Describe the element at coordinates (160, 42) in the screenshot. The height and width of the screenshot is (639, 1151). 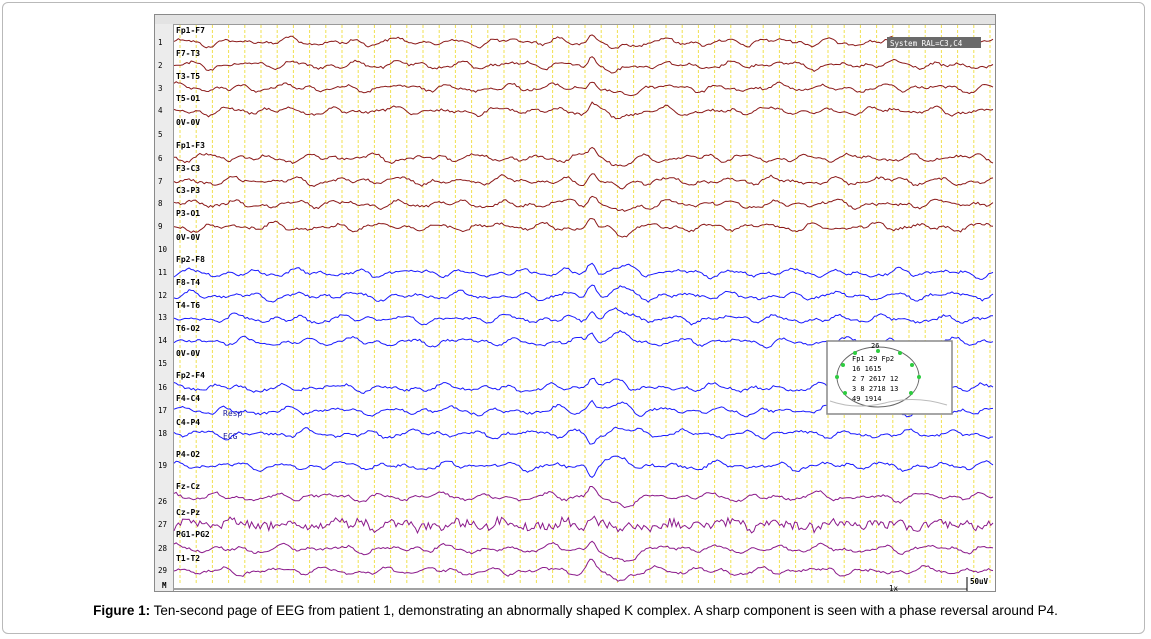
I see `channel-number: 1` at that location.